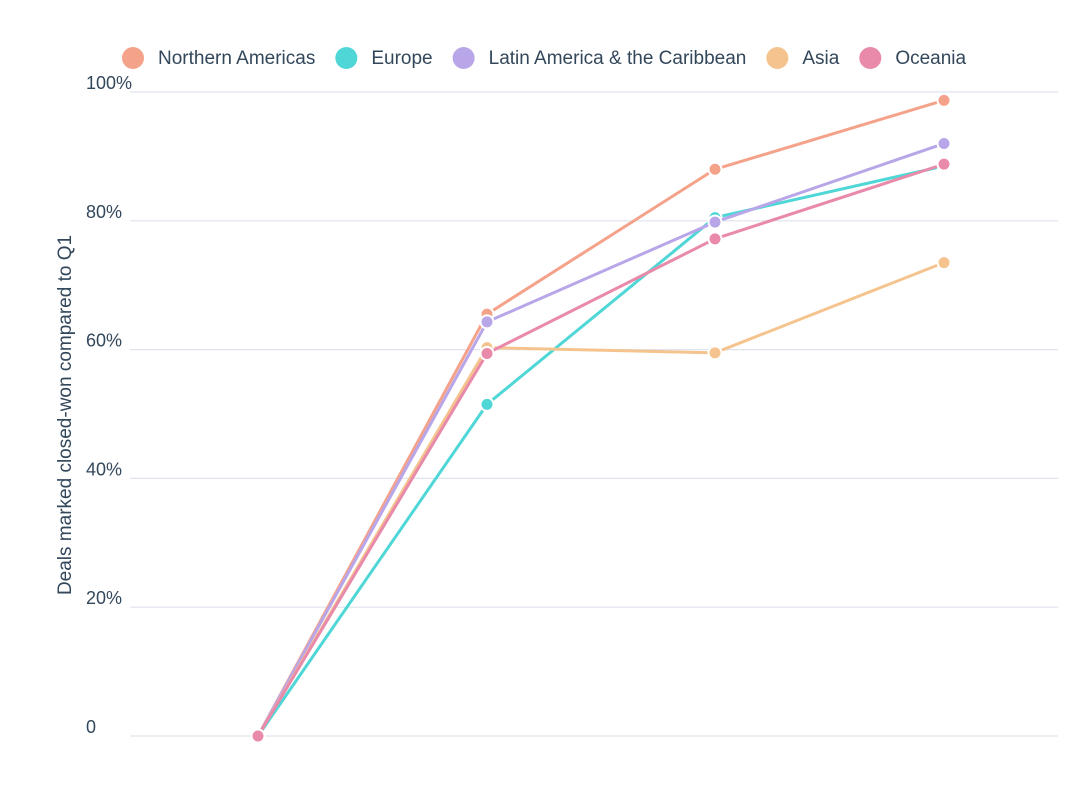  I want to click on y-tick-label-80: 80%, so click(104, 212).